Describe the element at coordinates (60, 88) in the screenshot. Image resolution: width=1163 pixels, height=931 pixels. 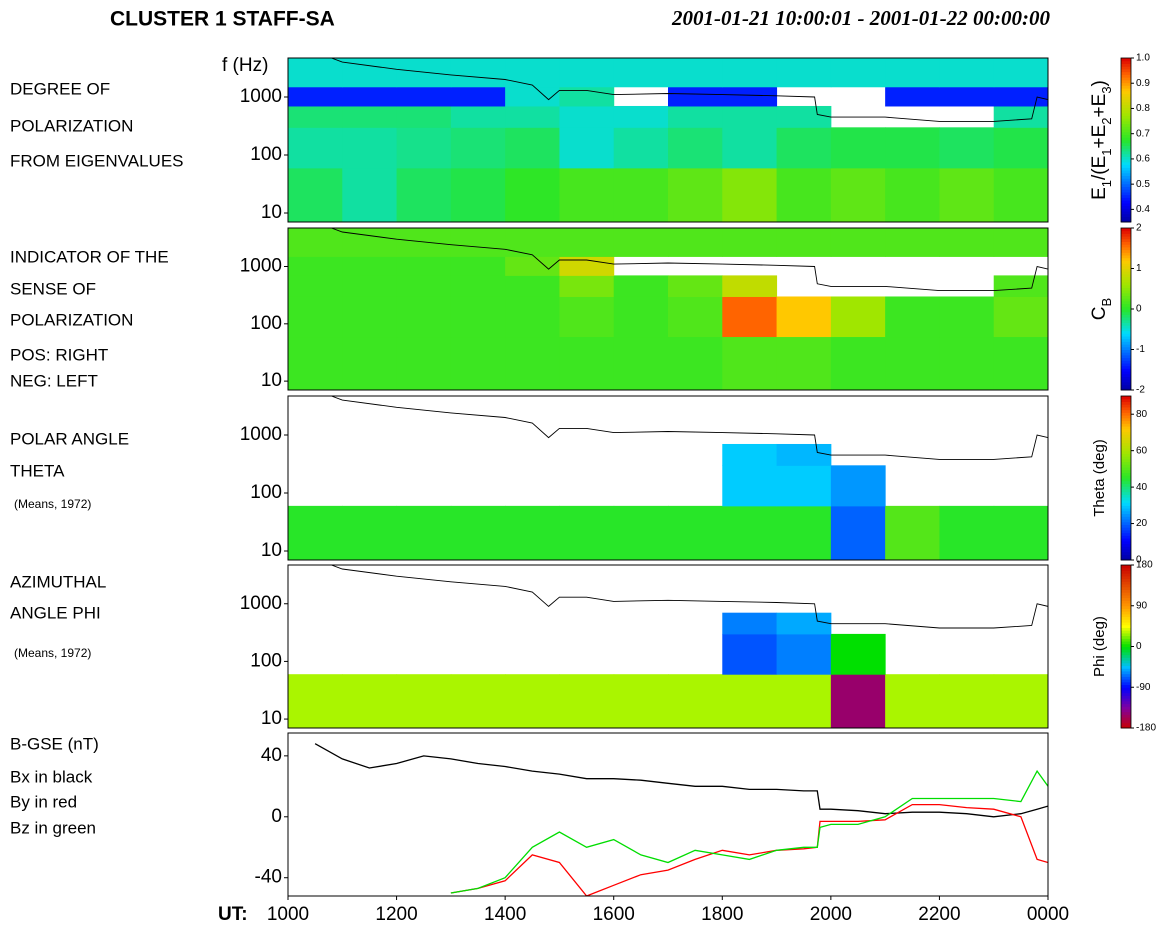
I see `panel-note: DEGREE OF` at that location.